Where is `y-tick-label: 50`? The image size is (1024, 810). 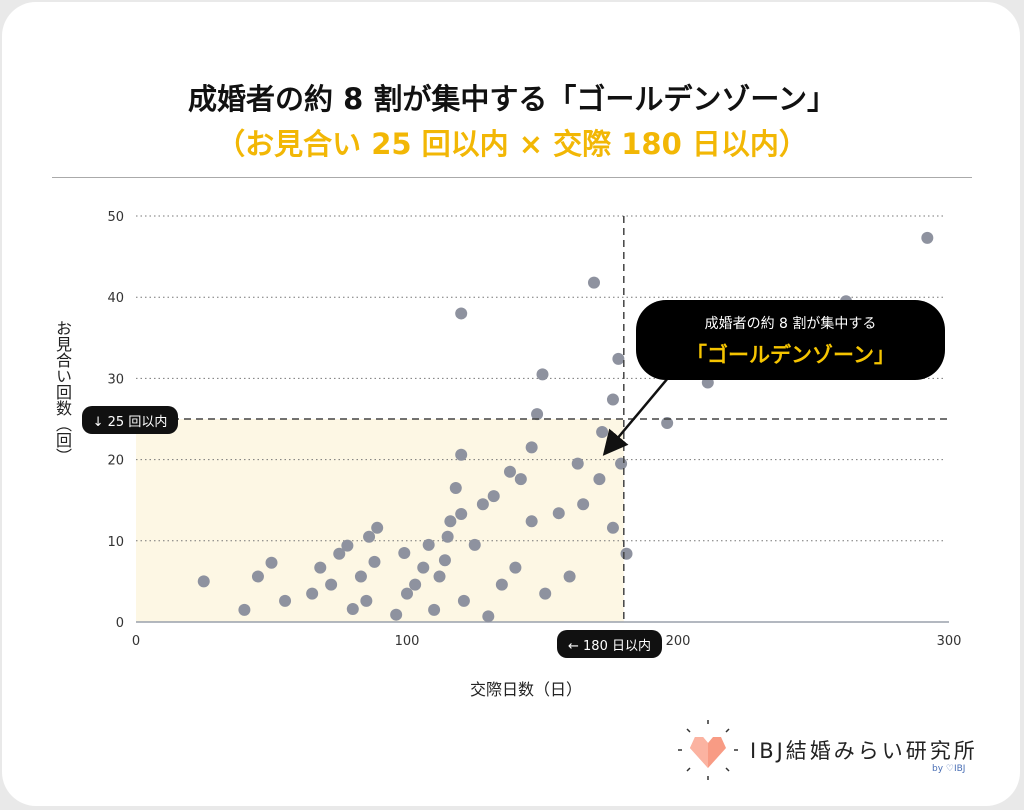
y-tick-label: 50 is located at coordinates (115, 217).